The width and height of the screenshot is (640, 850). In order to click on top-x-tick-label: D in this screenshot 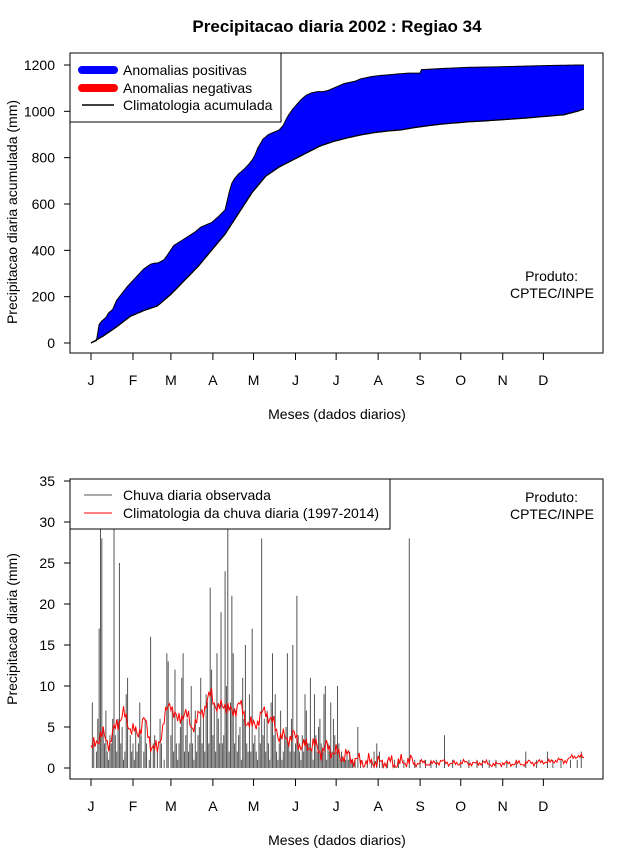, I will do `click(543, 380)`.